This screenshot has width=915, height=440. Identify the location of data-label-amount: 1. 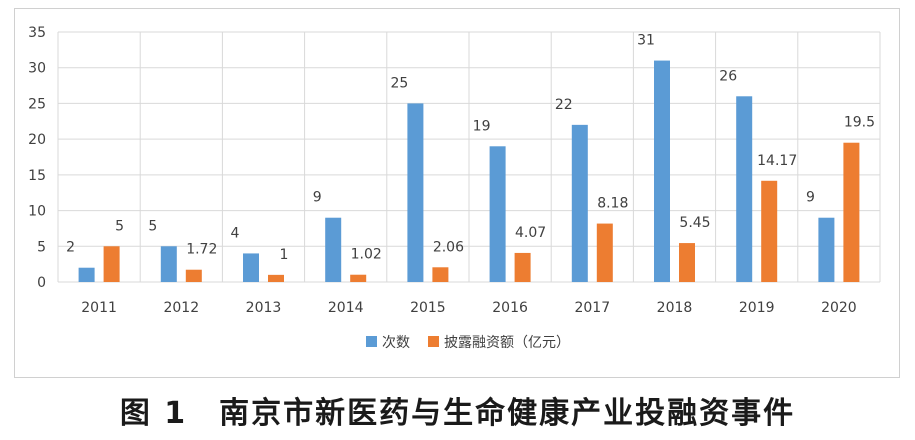
(284, 255).